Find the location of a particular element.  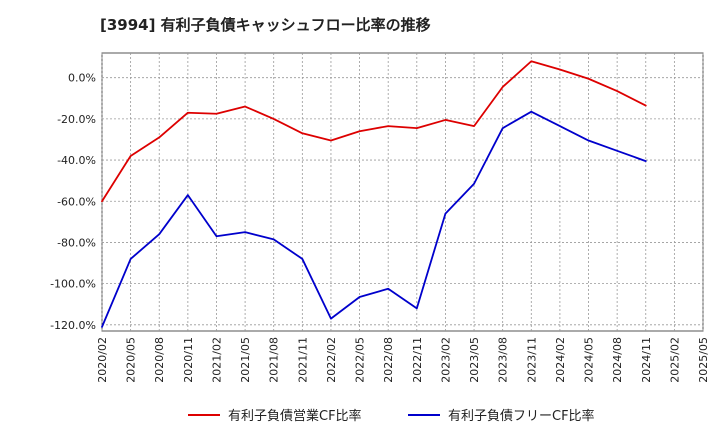

x-tick-label: 2021/05 is located at coordinates (245, 360).